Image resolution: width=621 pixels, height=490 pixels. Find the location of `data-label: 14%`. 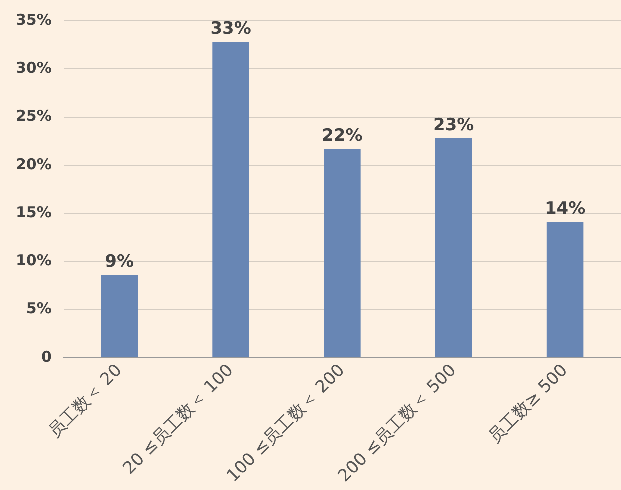

data-label: 14% is located at coordinates (565, 209).